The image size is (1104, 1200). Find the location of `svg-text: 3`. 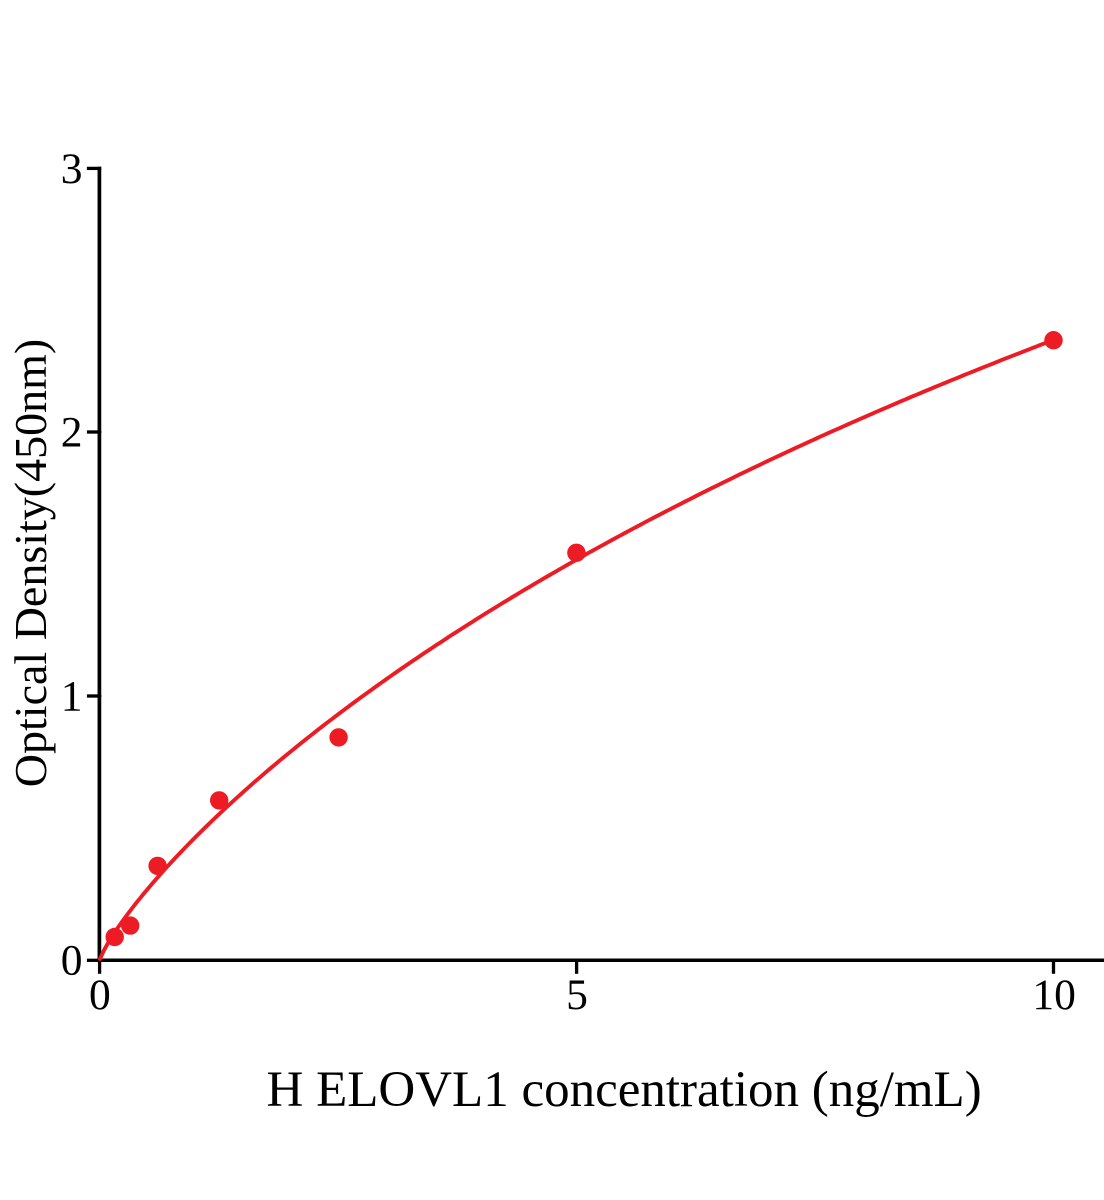

svg-text: 3 is located at coordinates (72, 169).